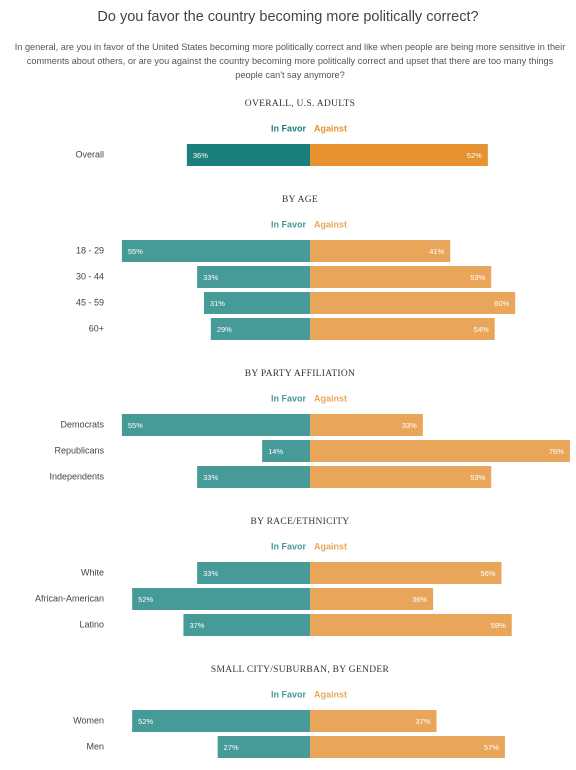 This screenshot has height=770, width=576. What do you see at coordinates (556, 451) in the screenshot?
I see `value-label: 76%` at bounding box center [556, 451].